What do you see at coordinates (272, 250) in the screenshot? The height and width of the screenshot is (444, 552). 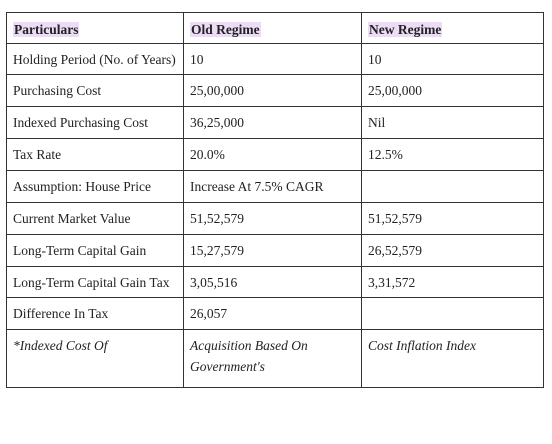 I see `cell-old-regime: 15,27,579` at bounding box center [272, 250].